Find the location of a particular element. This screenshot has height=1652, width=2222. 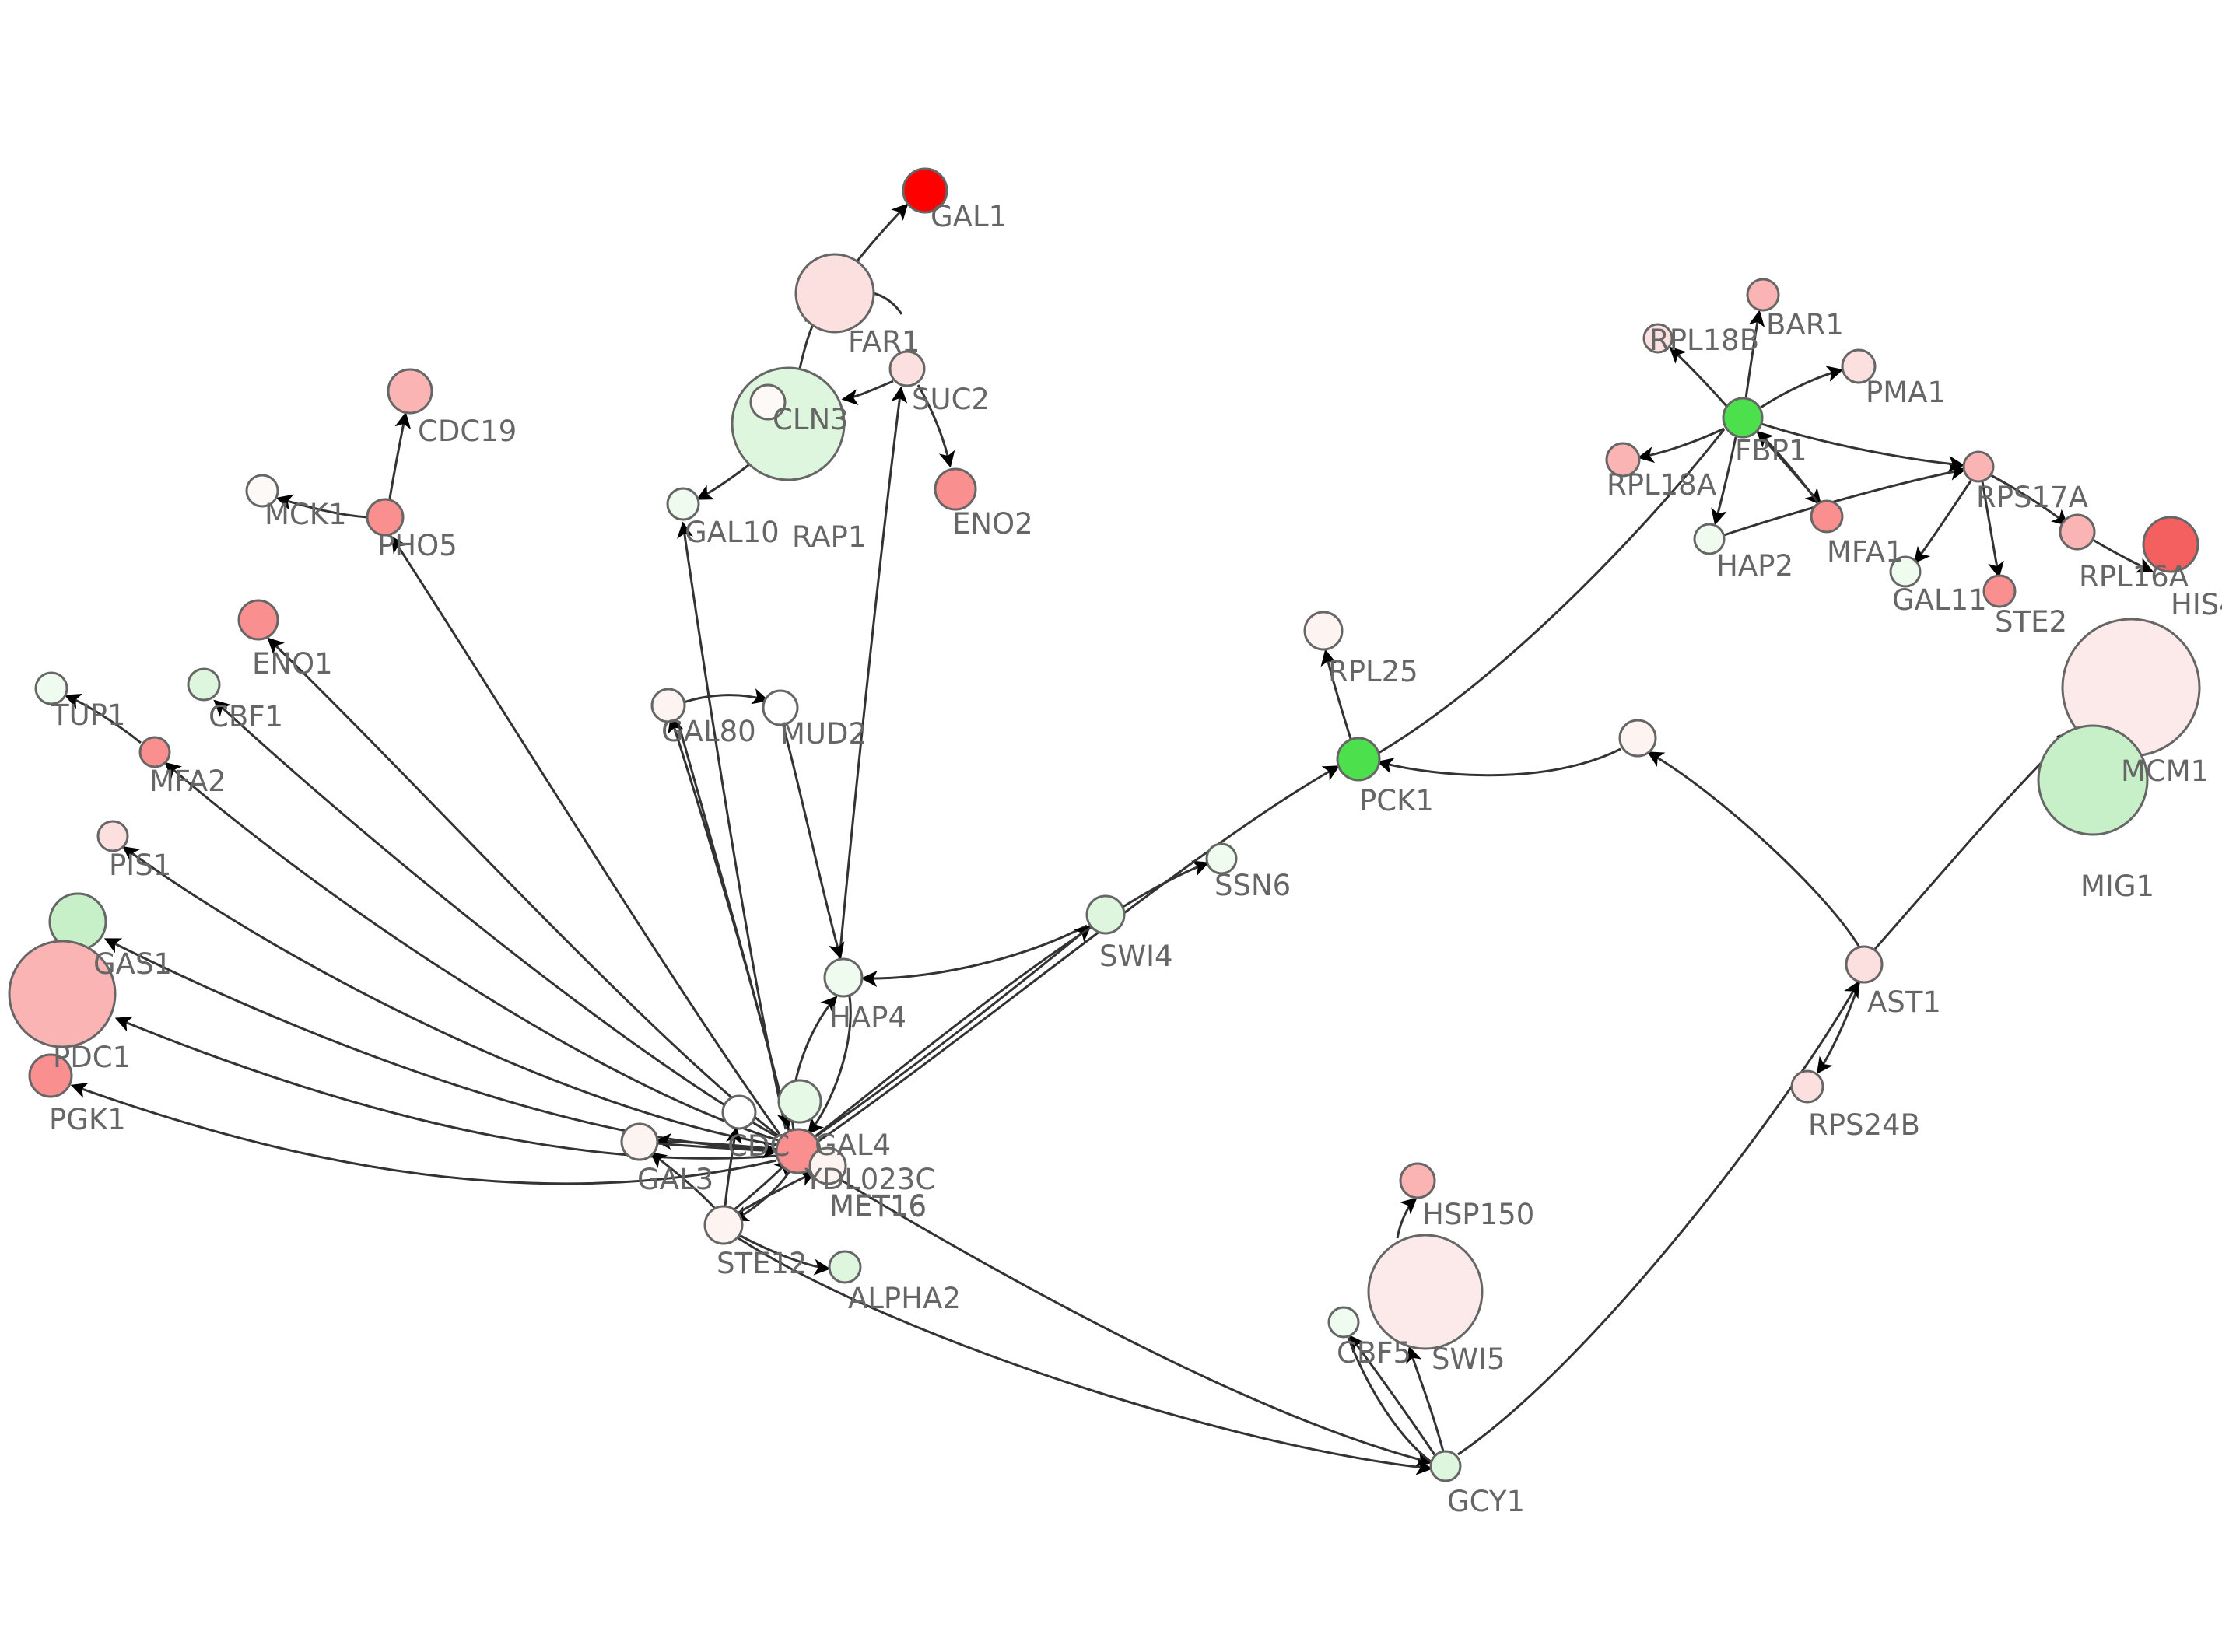

graph-node-ast1_mid is located at coordinates (1638, 739).